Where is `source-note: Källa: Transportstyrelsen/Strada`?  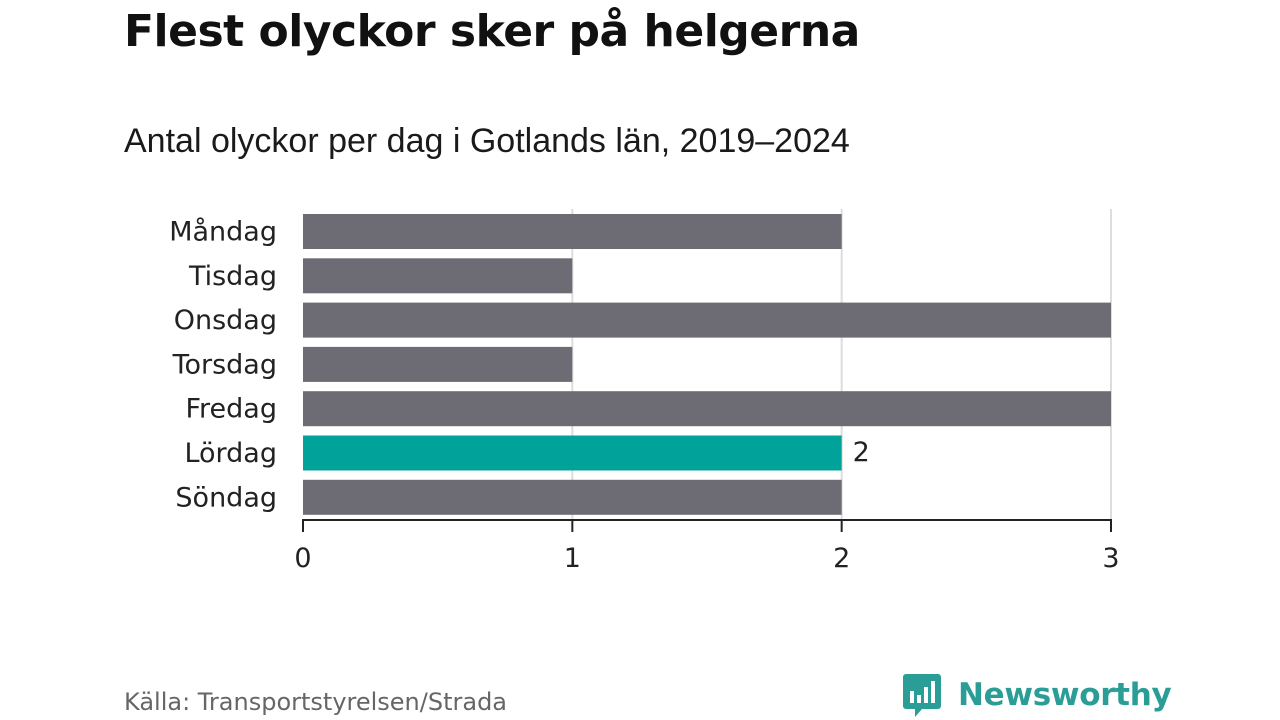 source-note: Källa: Transportstyrelsen/Strada is located at coordinates (316, 702).